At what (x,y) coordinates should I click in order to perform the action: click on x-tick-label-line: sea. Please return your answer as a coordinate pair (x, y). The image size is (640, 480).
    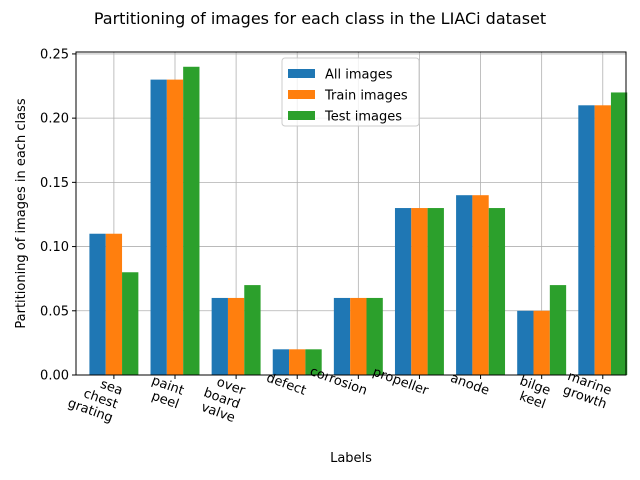
    Looking at the image, I should click on (111, 388).